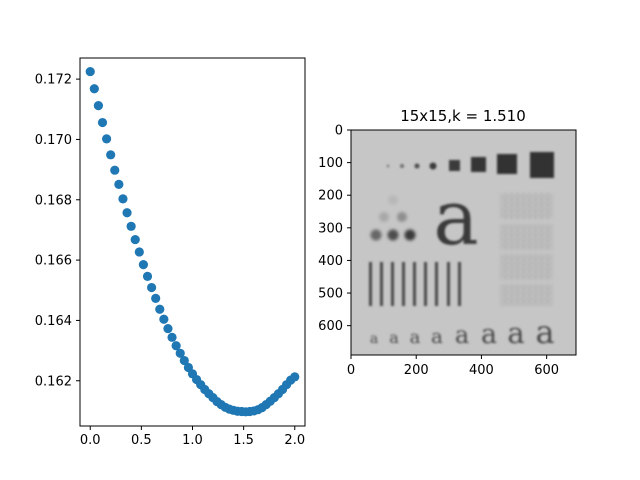  I want to click on y-tick-label: 0.170, so click(53, 140).